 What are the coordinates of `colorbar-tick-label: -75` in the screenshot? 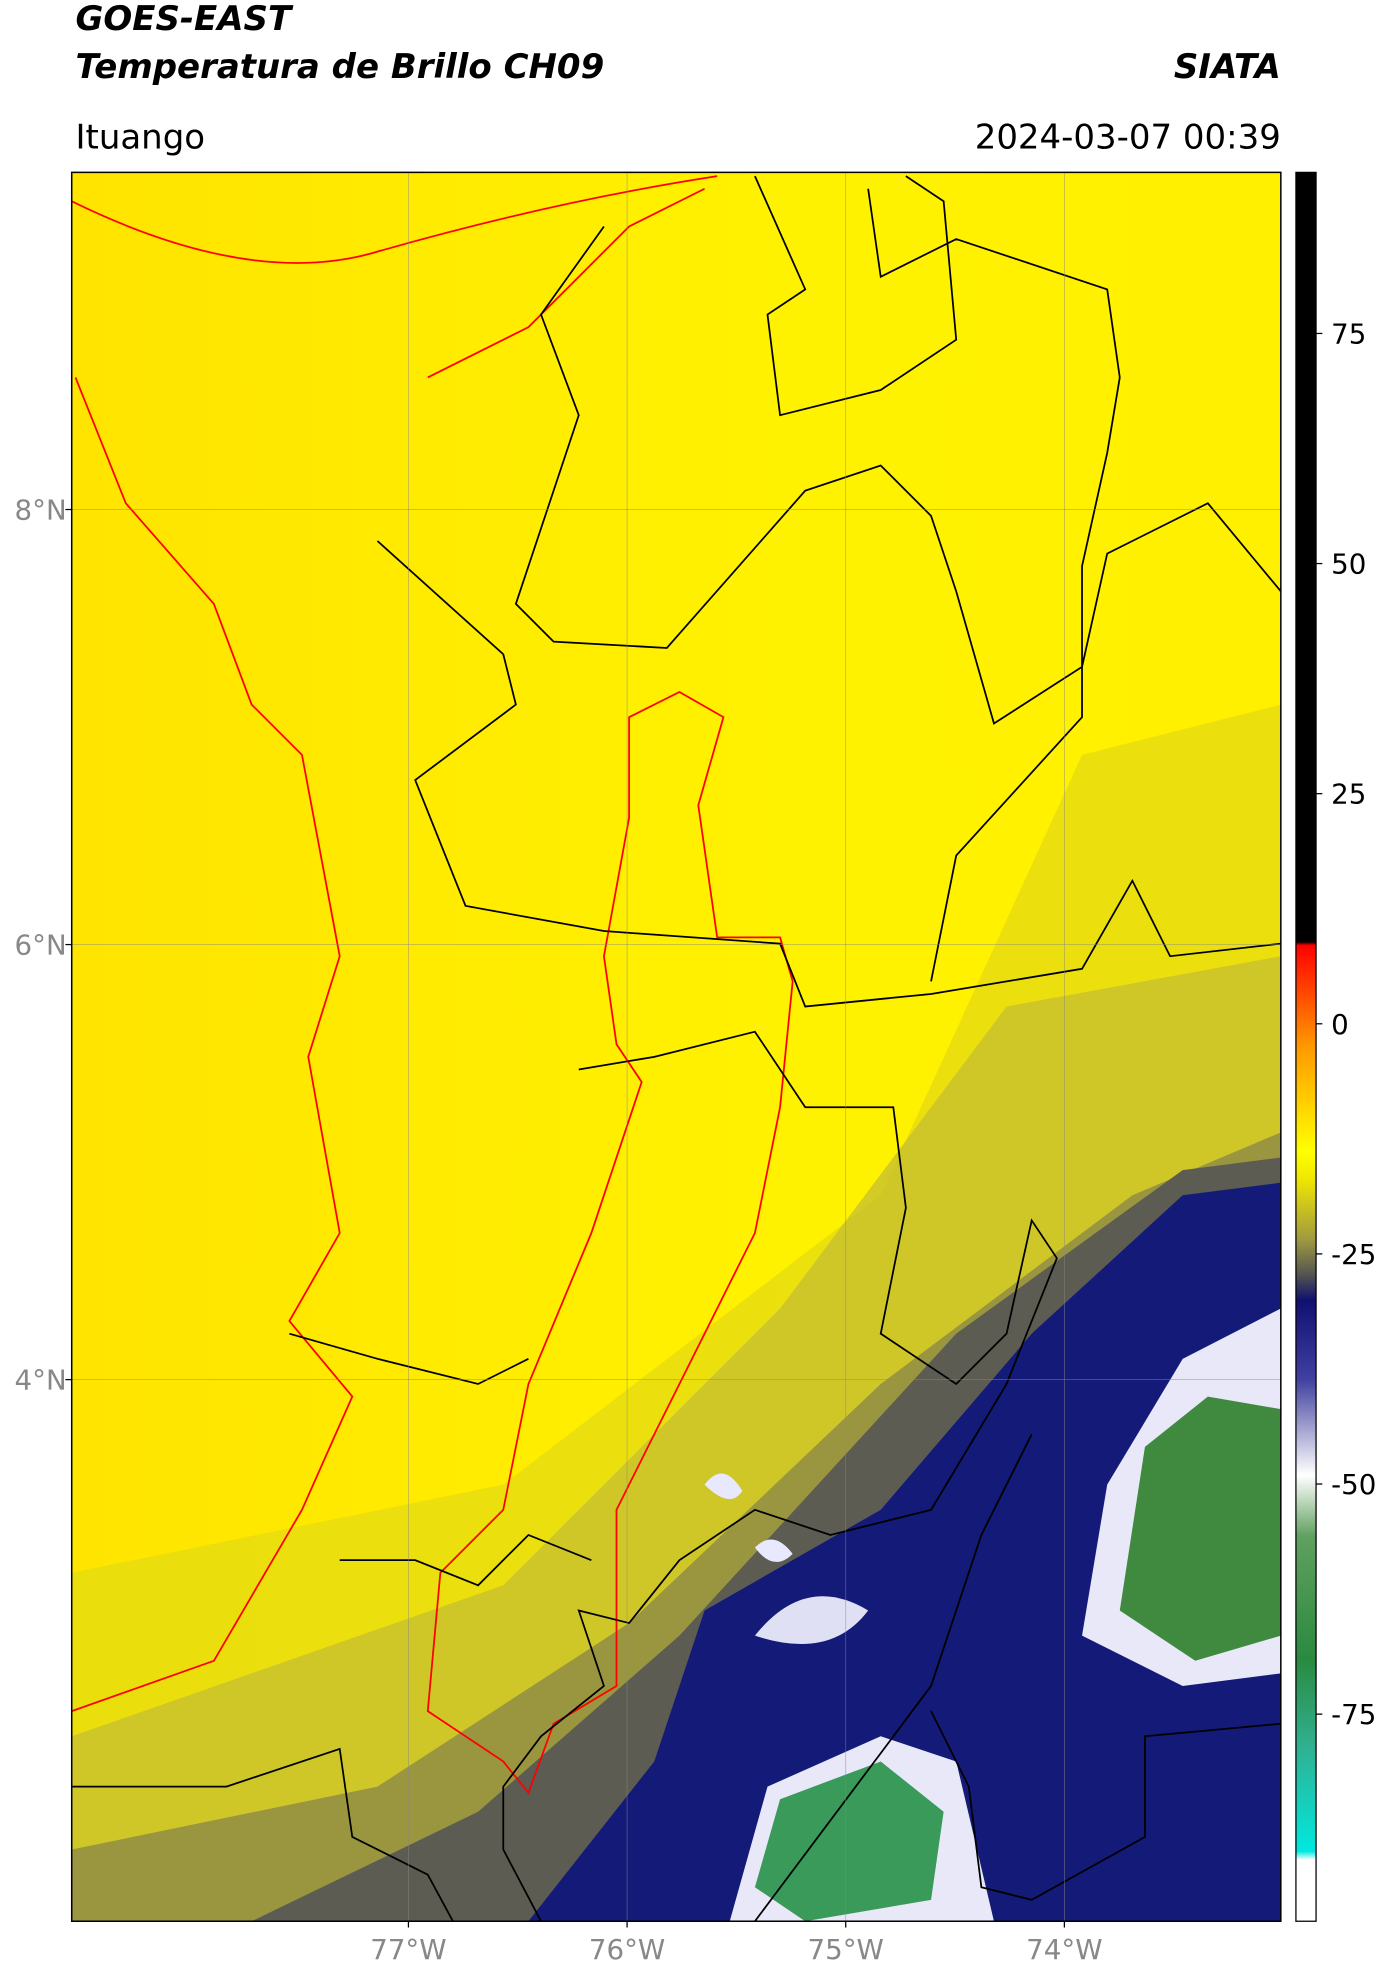 It's located at (1353, 1714).